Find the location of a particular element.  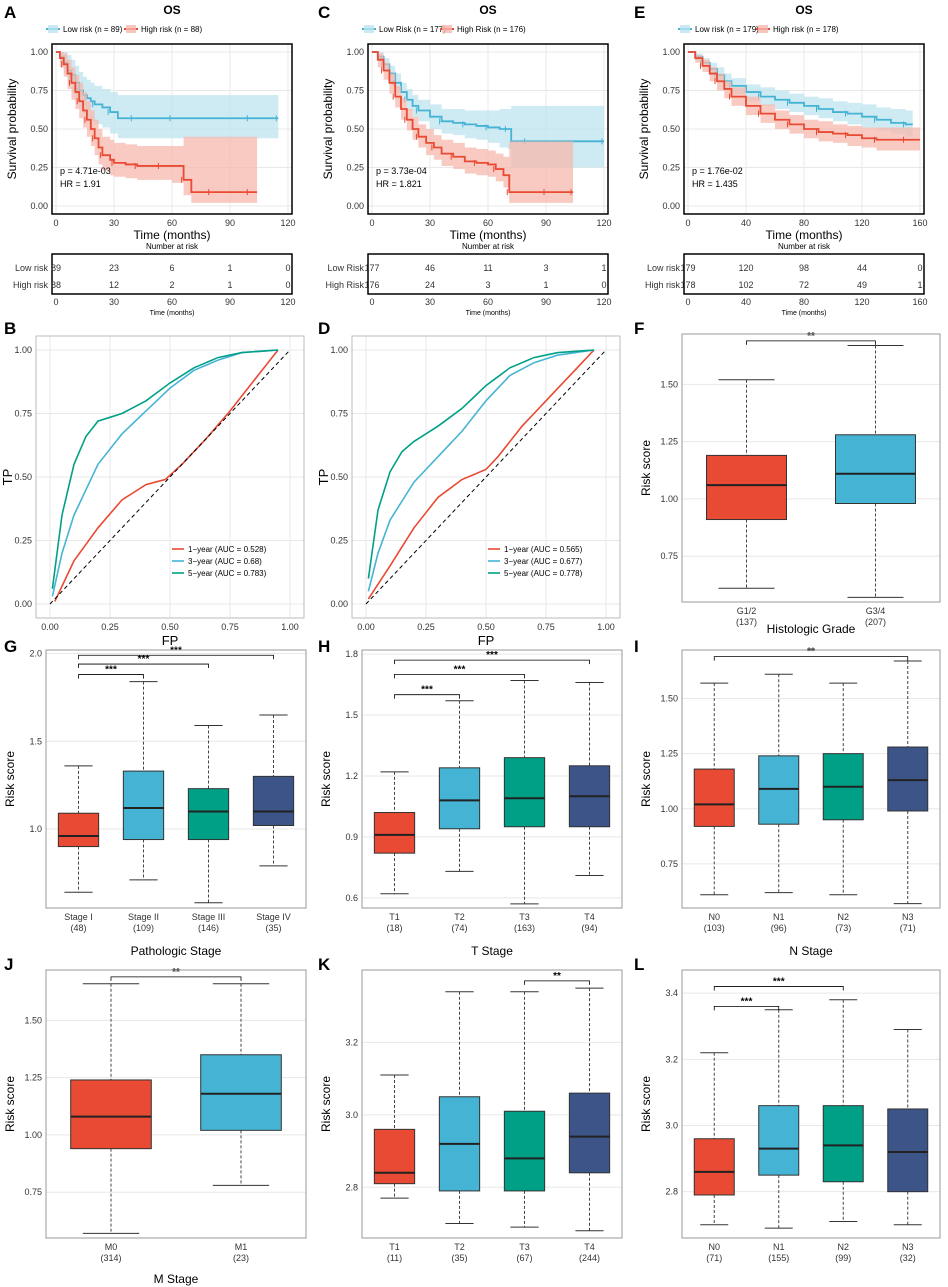

box-stage-iv is located at coordinates (273, 801).